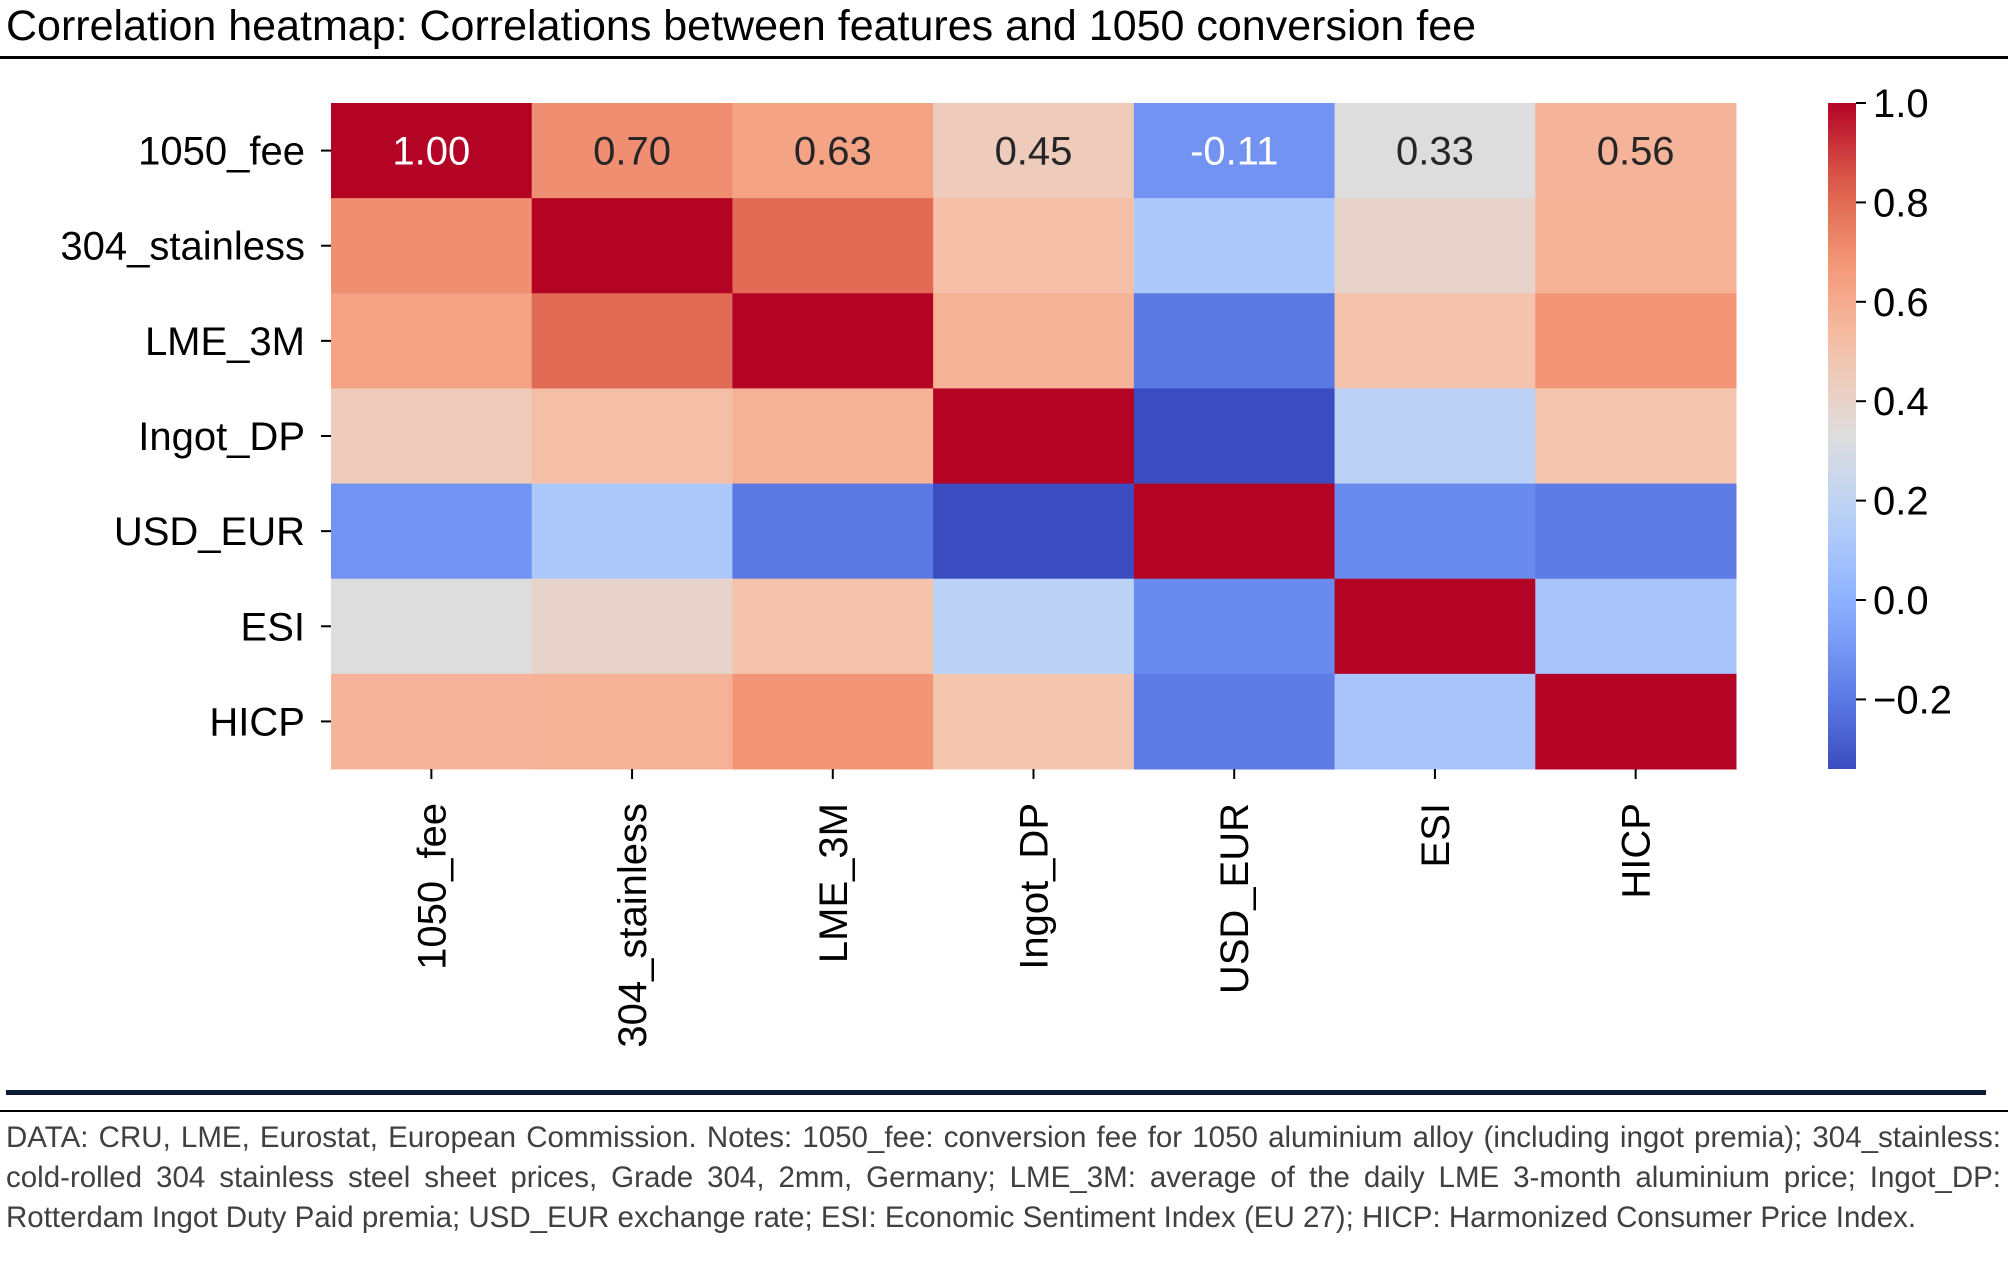  Describe the element at coordinates (1235, 898) in the screenshot. I see `x-tick-label: USD_EUR` at that location.